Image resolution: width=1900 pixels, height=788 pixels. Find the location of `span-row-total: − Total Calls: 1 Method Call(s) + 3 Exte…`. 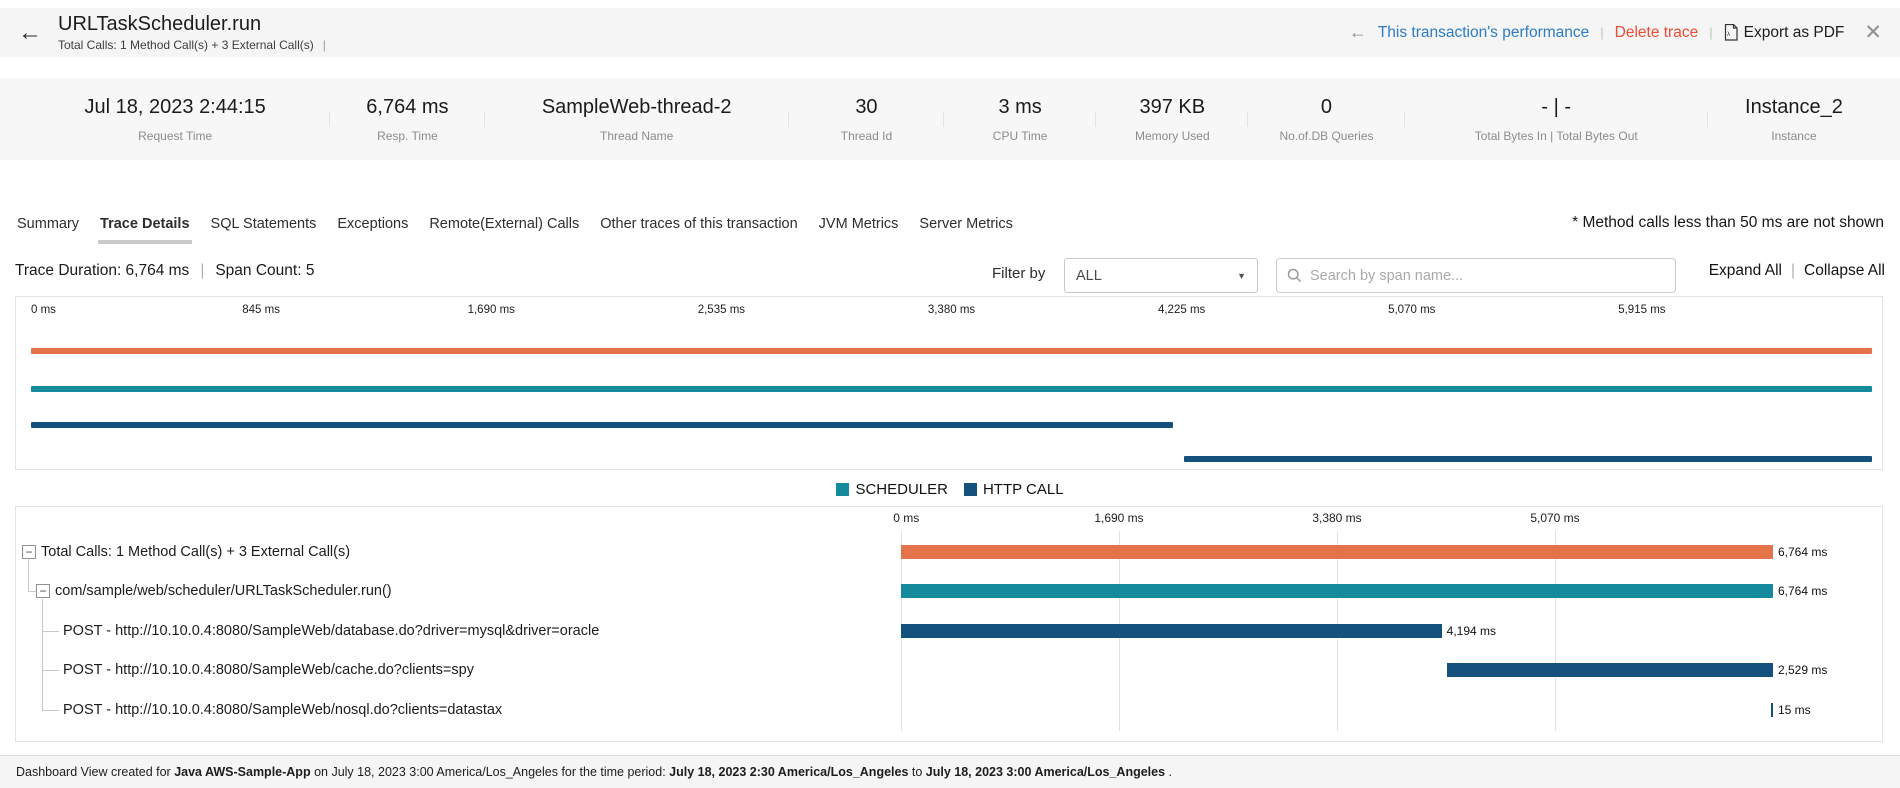

span-row-total: − Total Calls: 1 Method Call(s) + 3 Exte… is located at coordinates (949, 552).